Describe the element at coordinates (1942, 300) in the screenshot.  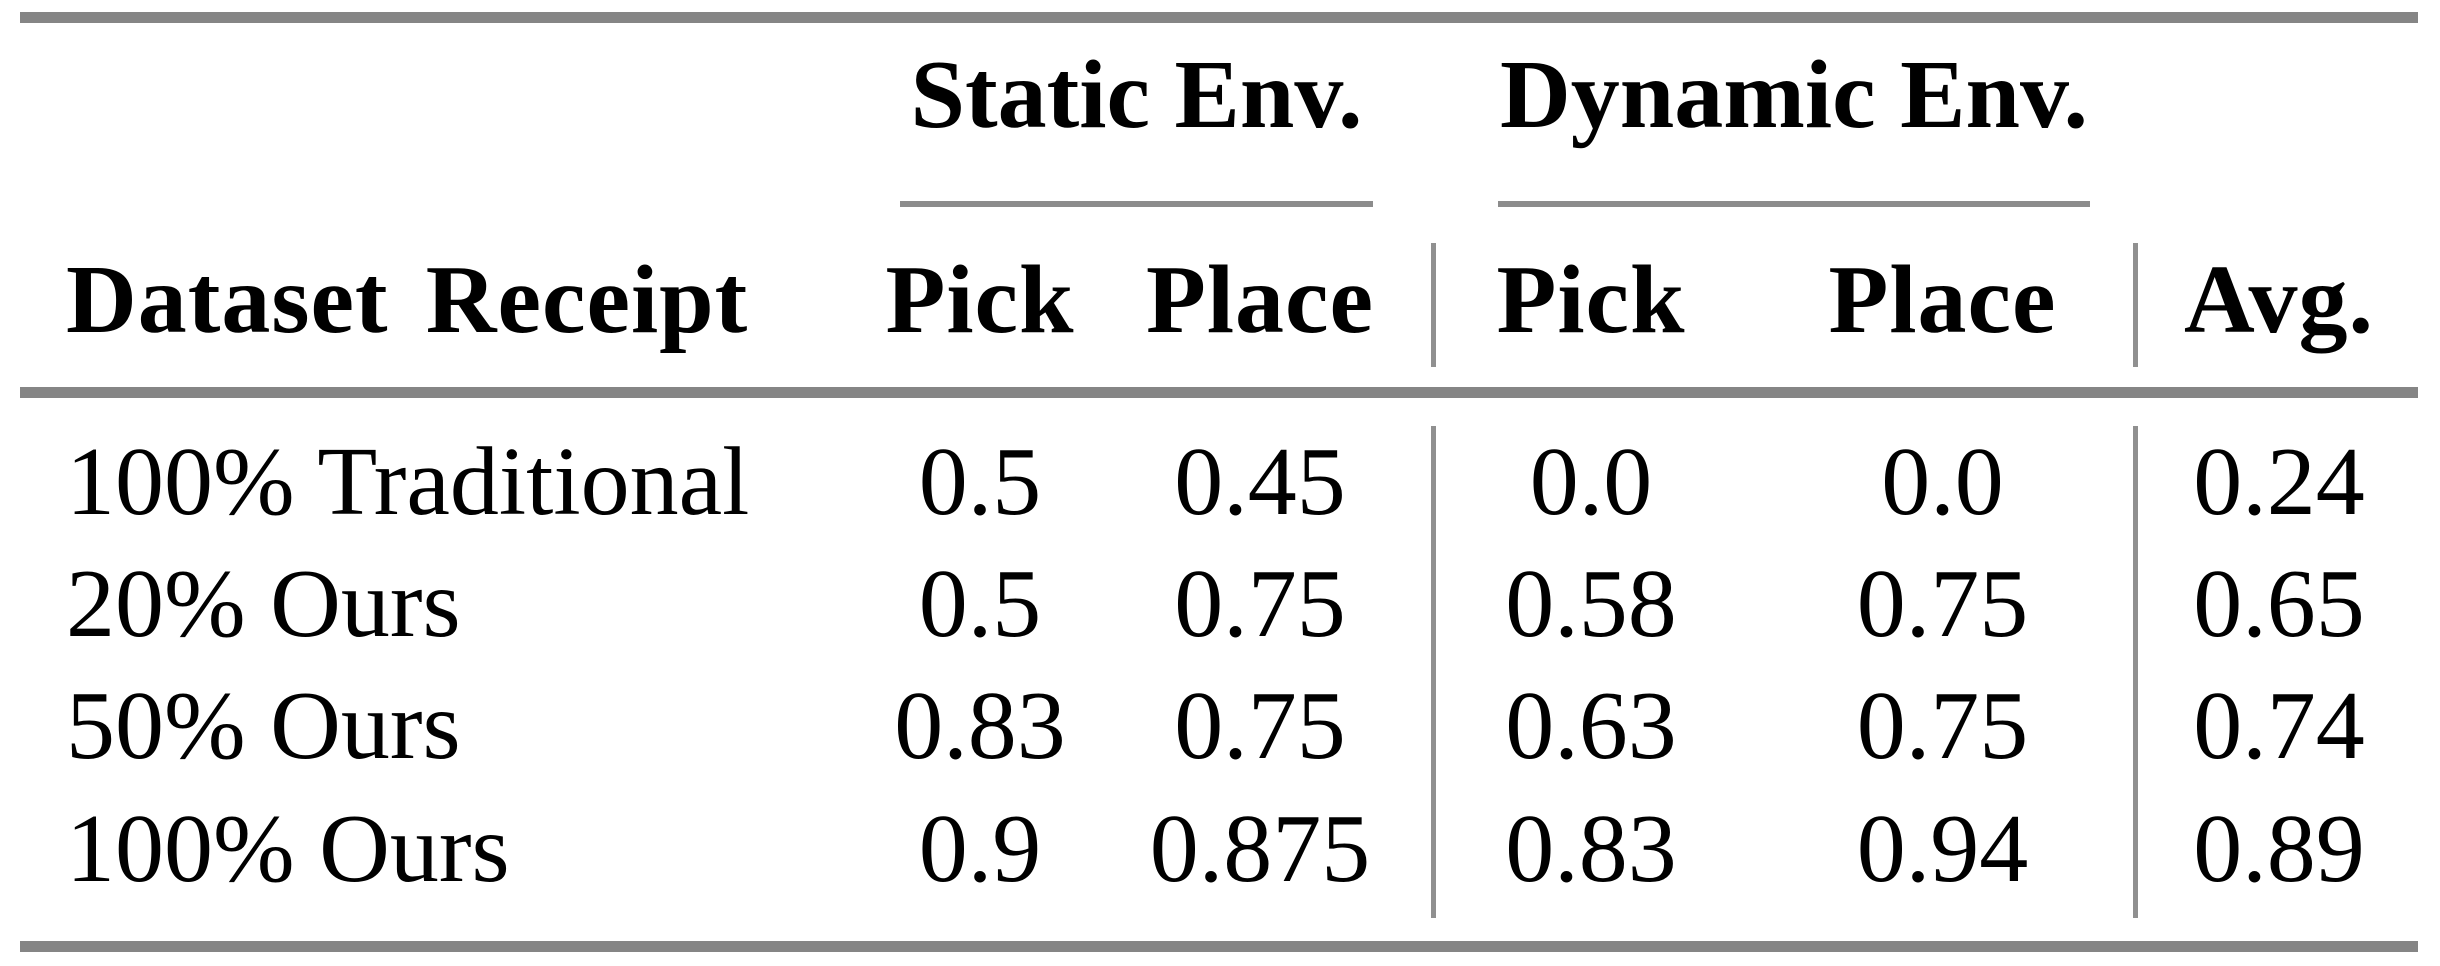
I see `column-header-dynamic-place: Place` at that location.